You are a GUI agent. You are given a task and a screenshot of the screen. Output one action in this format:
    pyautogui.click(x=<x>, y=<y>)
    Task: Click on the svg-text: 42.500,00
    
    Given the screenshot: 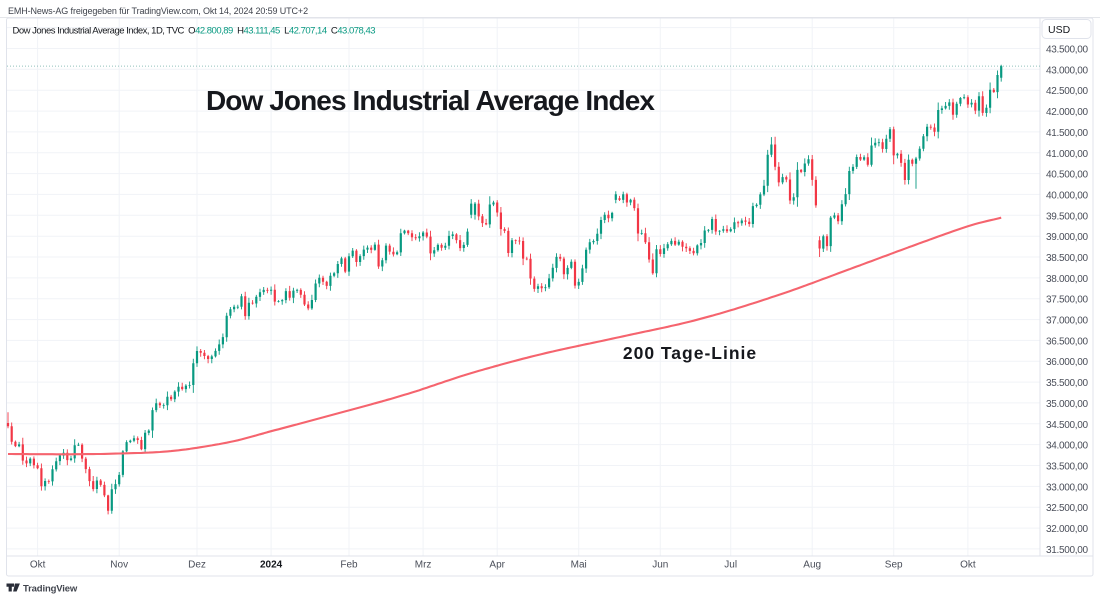 What is the action you would take?
    pyautogui.click(x=1067, y=91)
    